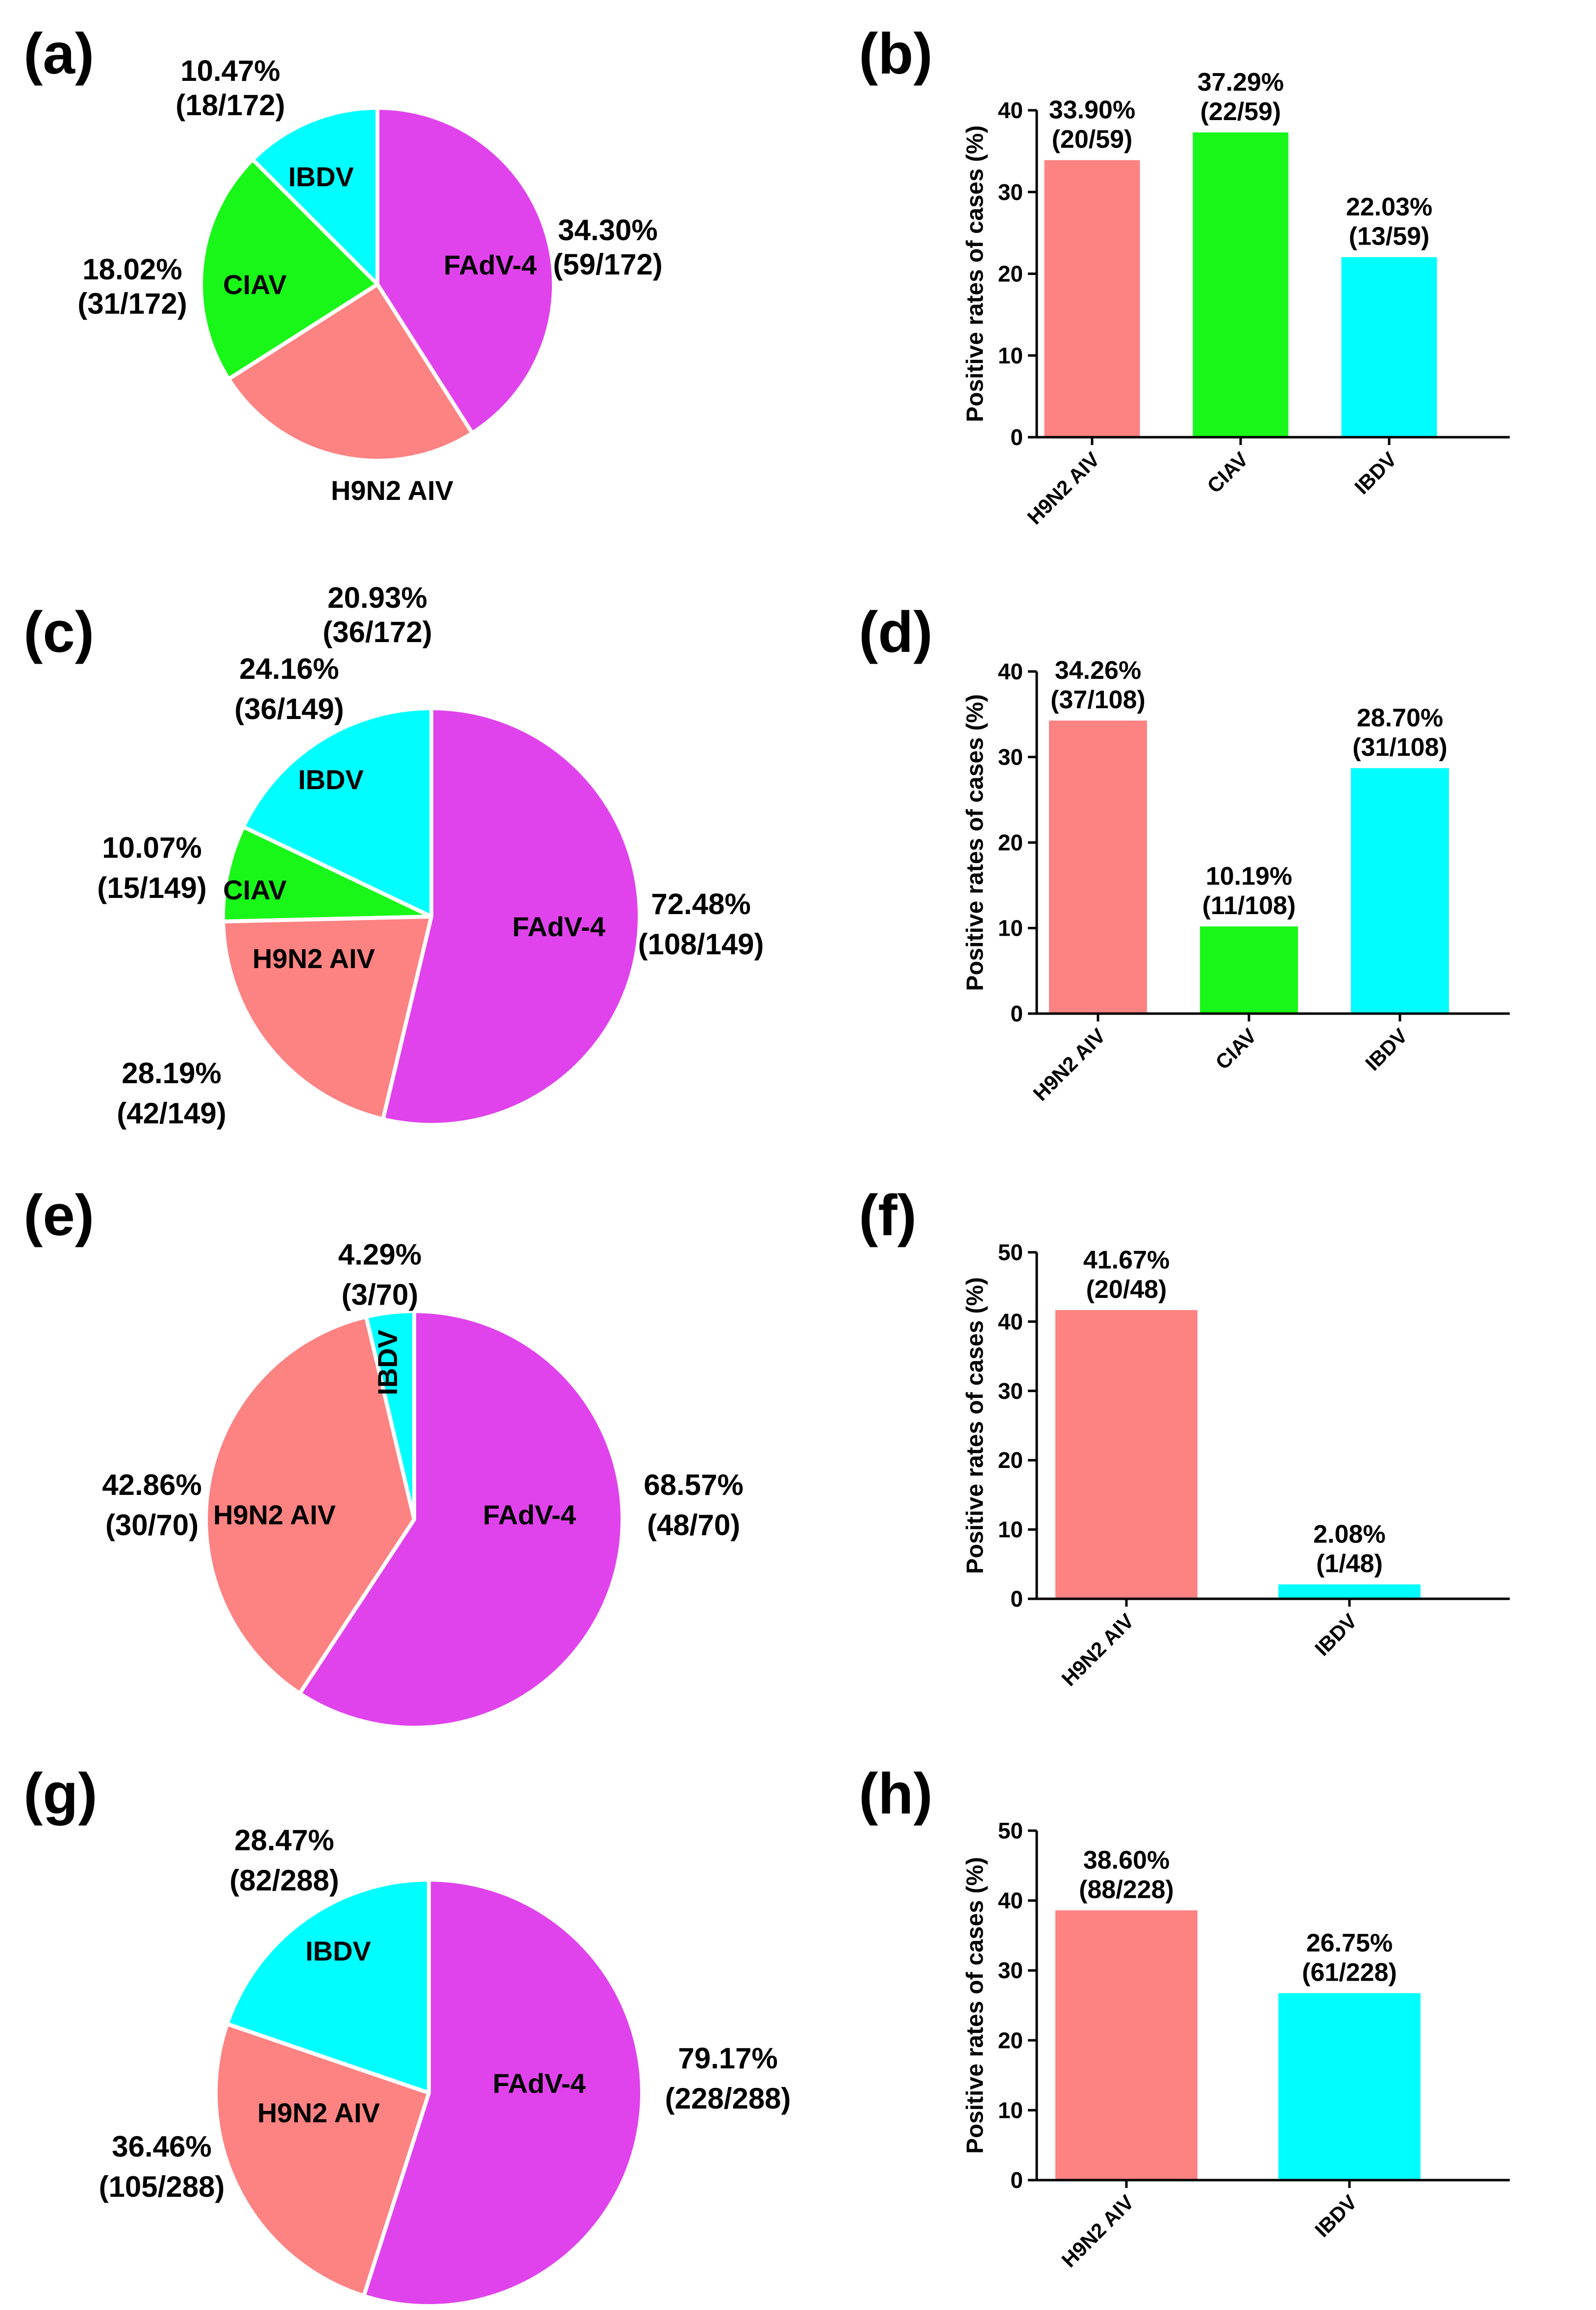 The width and height of the screenshot is (1596, 2310). What do you see at coordinates (1092, 110) in the screenshot?
I see `bar-value-label: 33.90%` at bounding box center [1092, 110].